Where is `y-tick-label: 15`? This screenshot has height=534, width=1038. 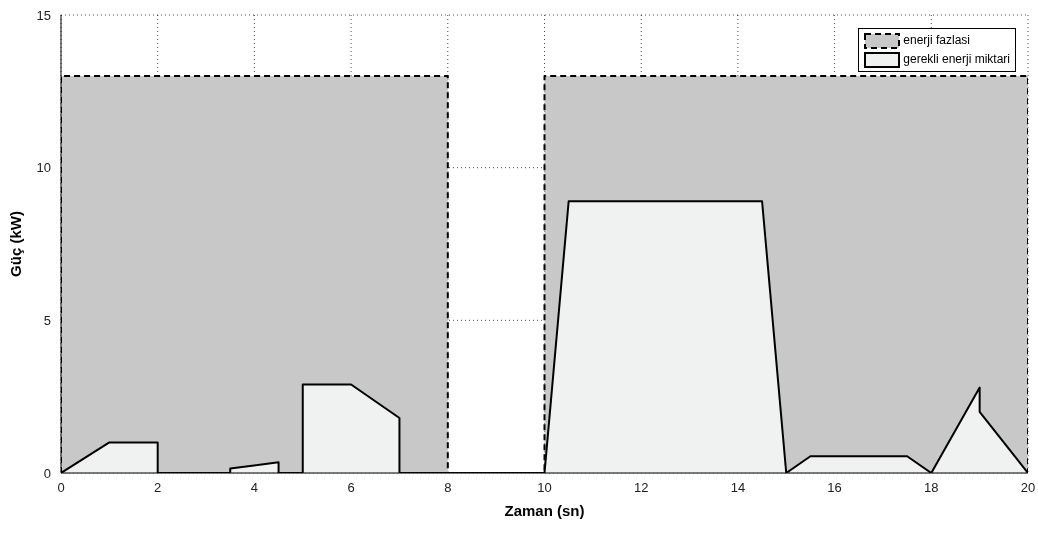
y-tick-label: 15 is located at coordinates (43, 15).